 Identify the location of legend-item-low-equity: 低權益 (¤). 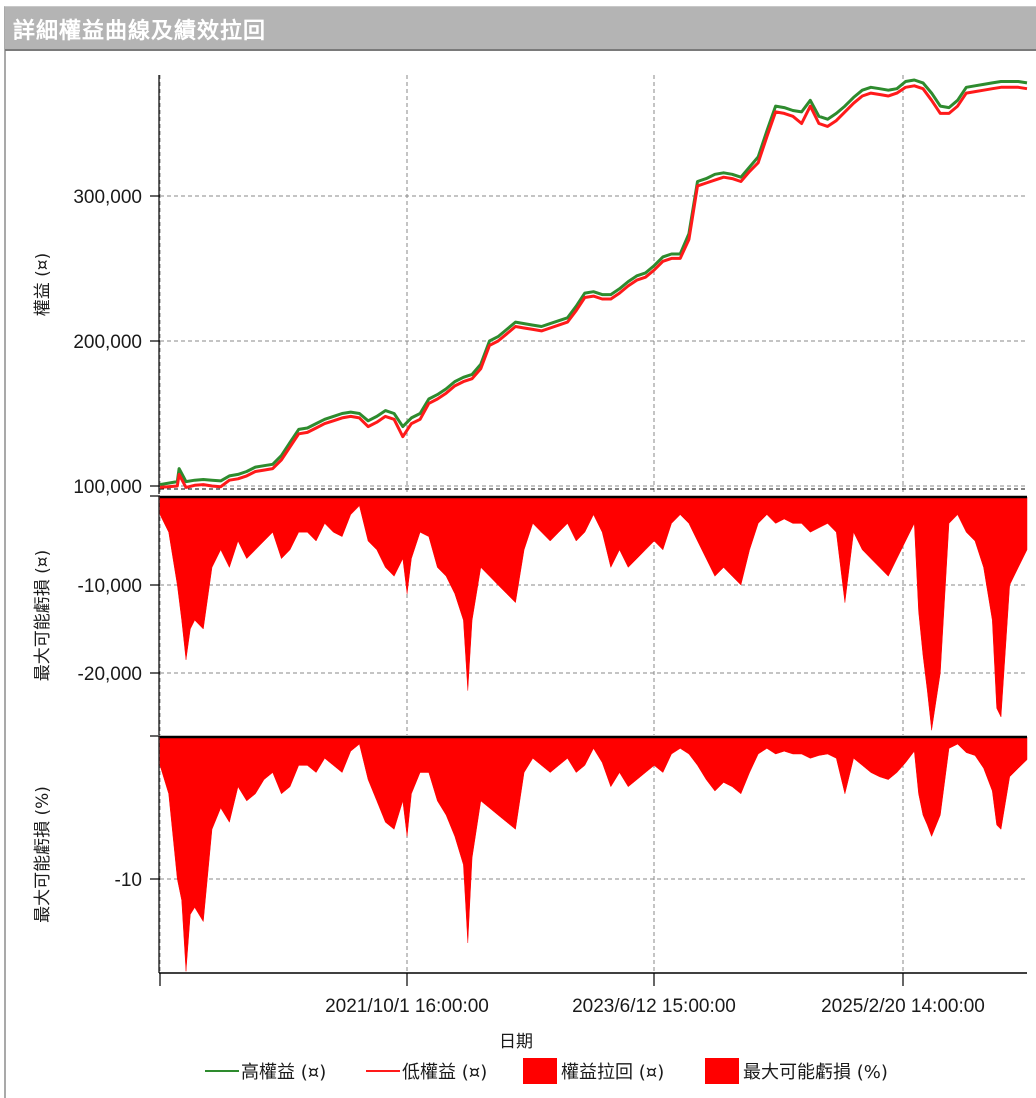
(426, 1071).